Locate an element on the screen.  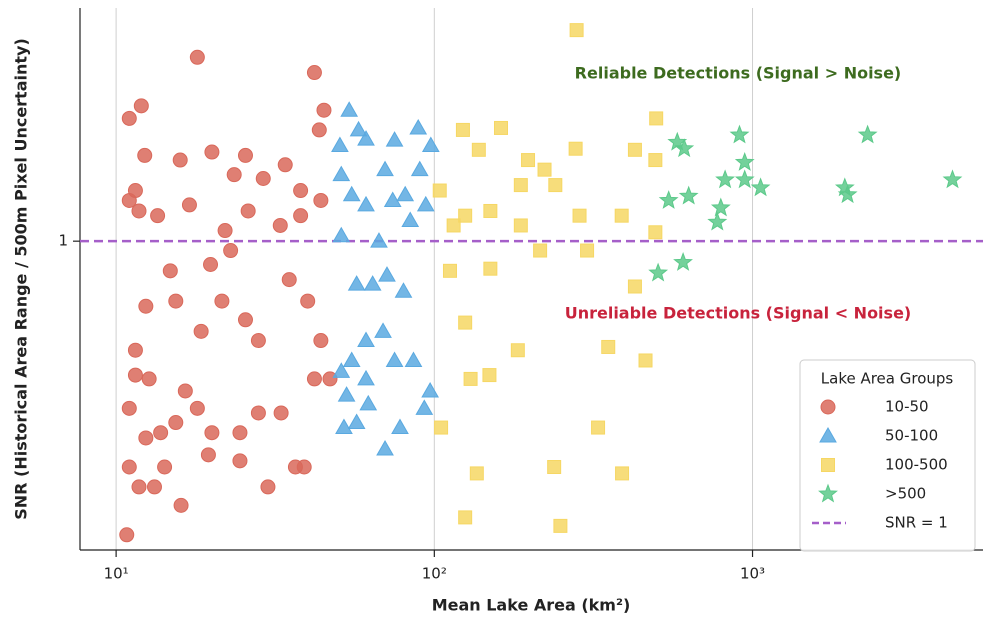
legend-box is located at coordinates (887, 455).